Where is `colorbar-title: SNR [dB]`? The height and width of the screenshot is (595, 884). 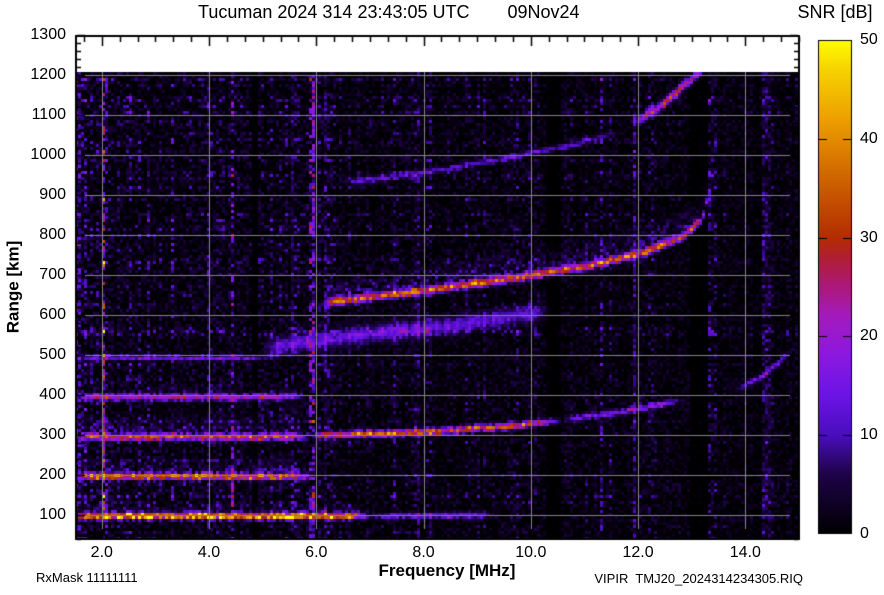
colorbar-title: SNR [dB] is located at coordinates (835, 12).